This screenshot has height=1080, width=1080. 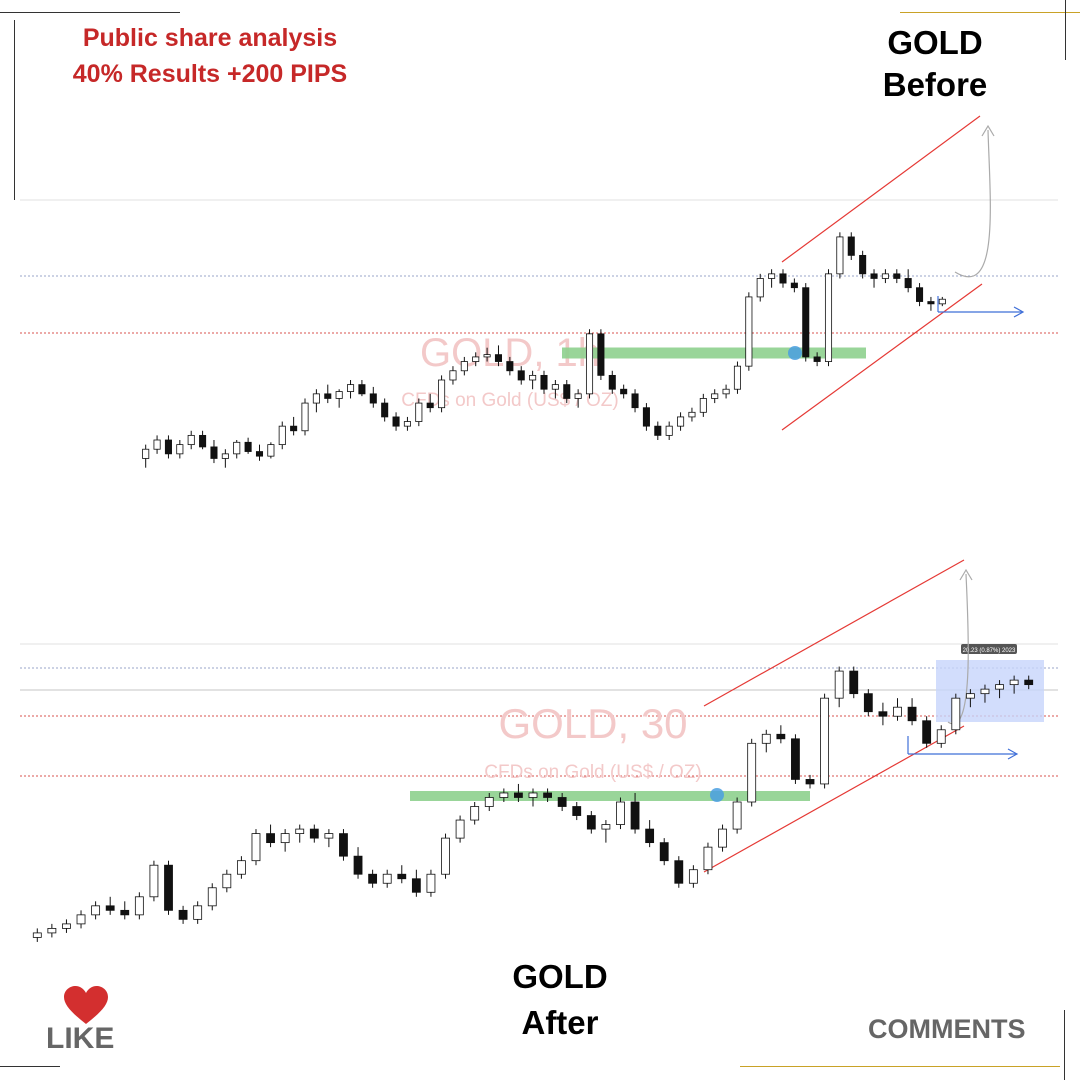 I want to click on after-target-arrowhead, so click(x=1013, y=754).